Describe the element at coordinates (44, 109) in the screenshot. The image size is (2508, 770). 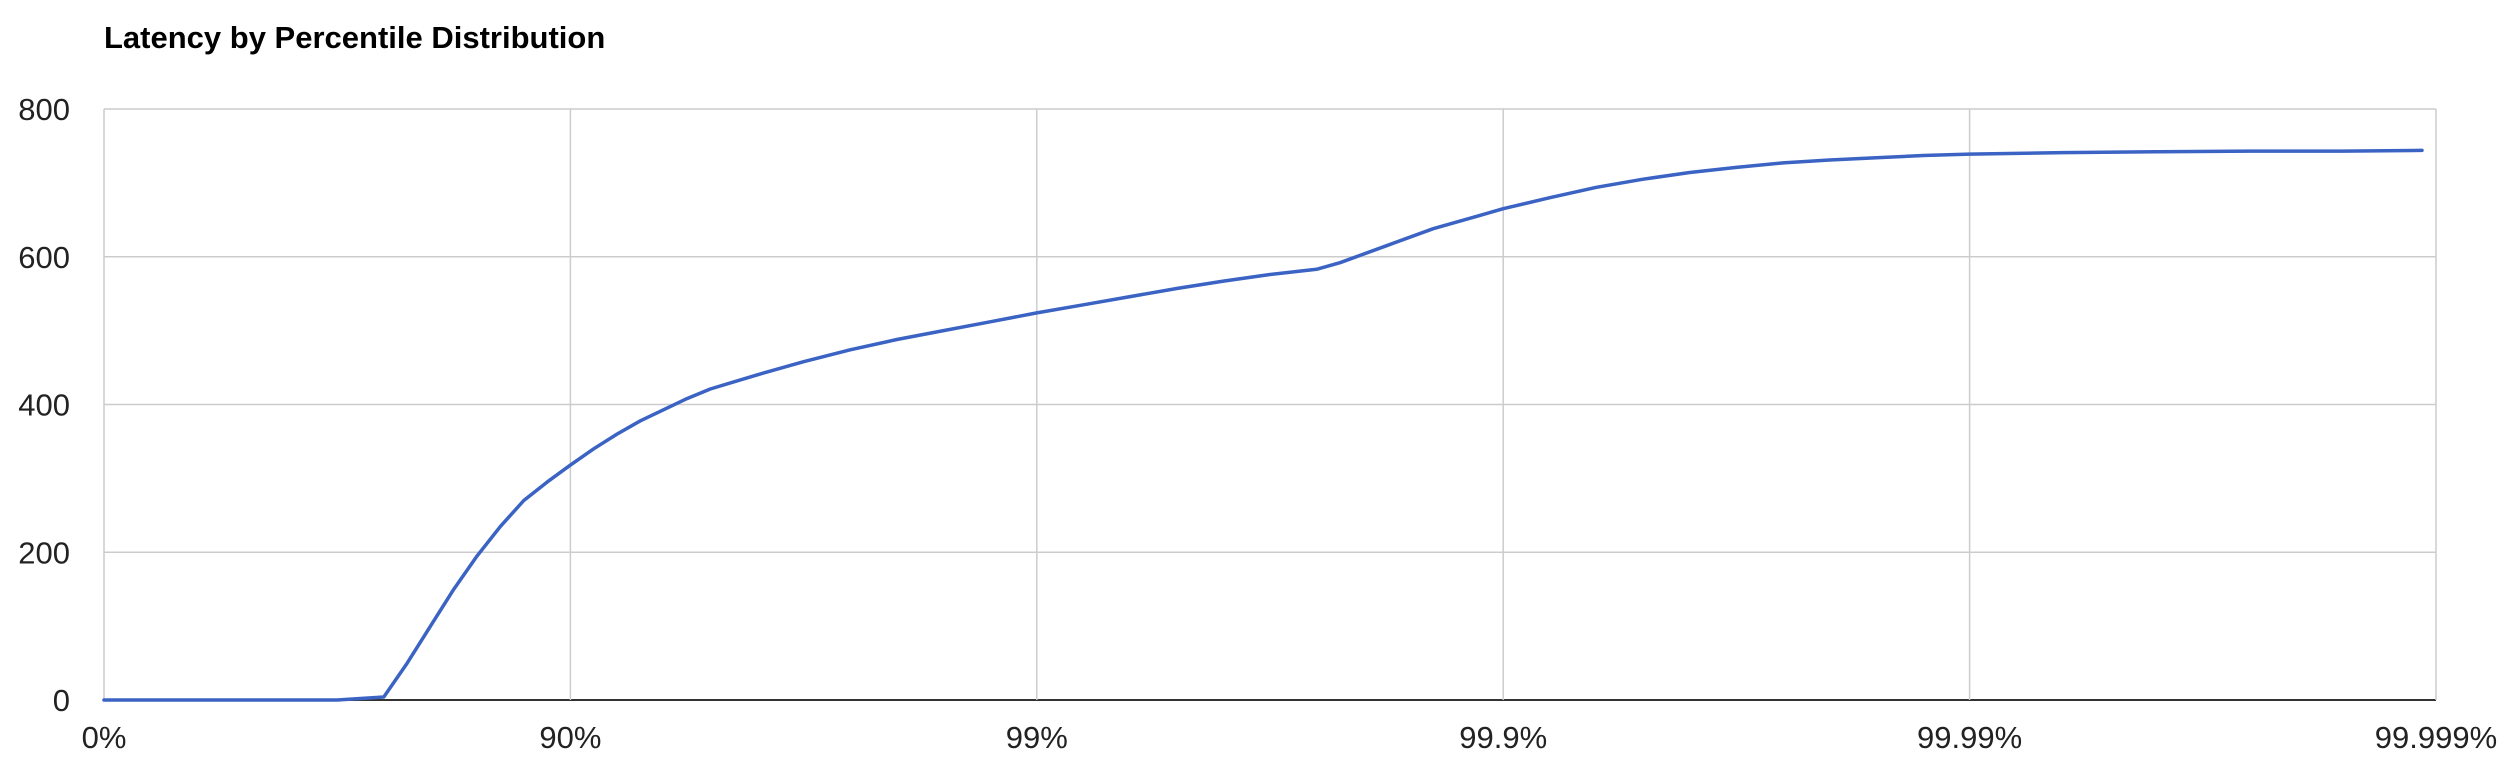
I see `y-tick-label-800: 800` at that location.